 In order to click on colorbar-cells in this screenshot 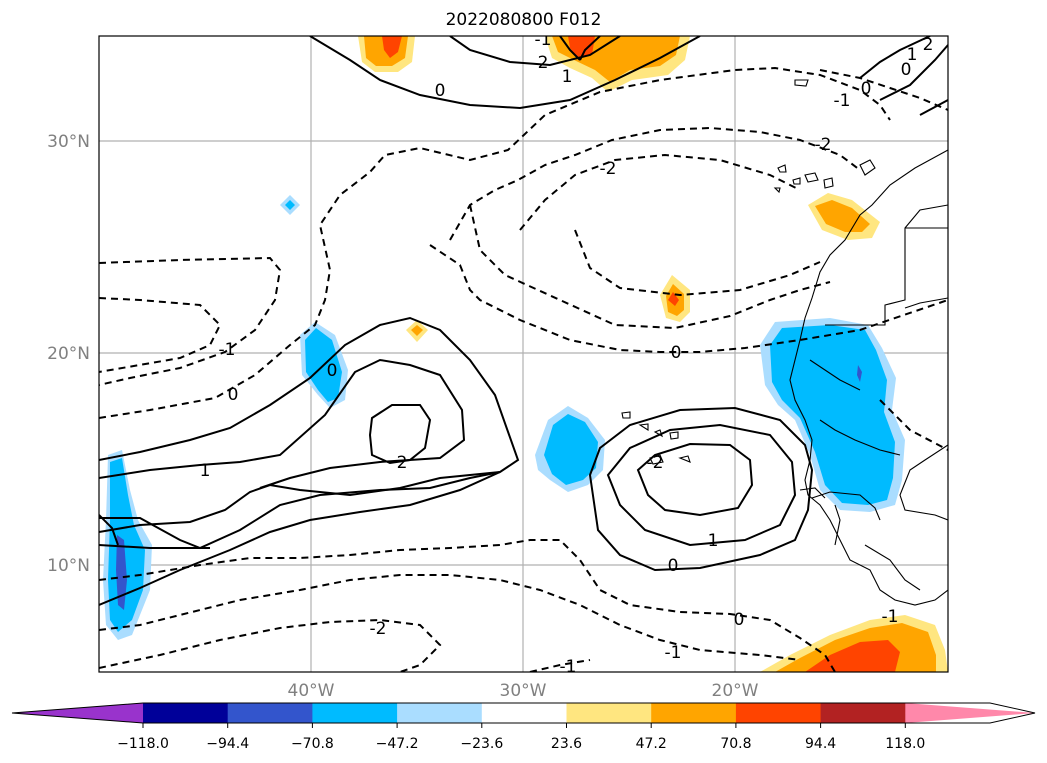, I will do `click(523, 713)`.